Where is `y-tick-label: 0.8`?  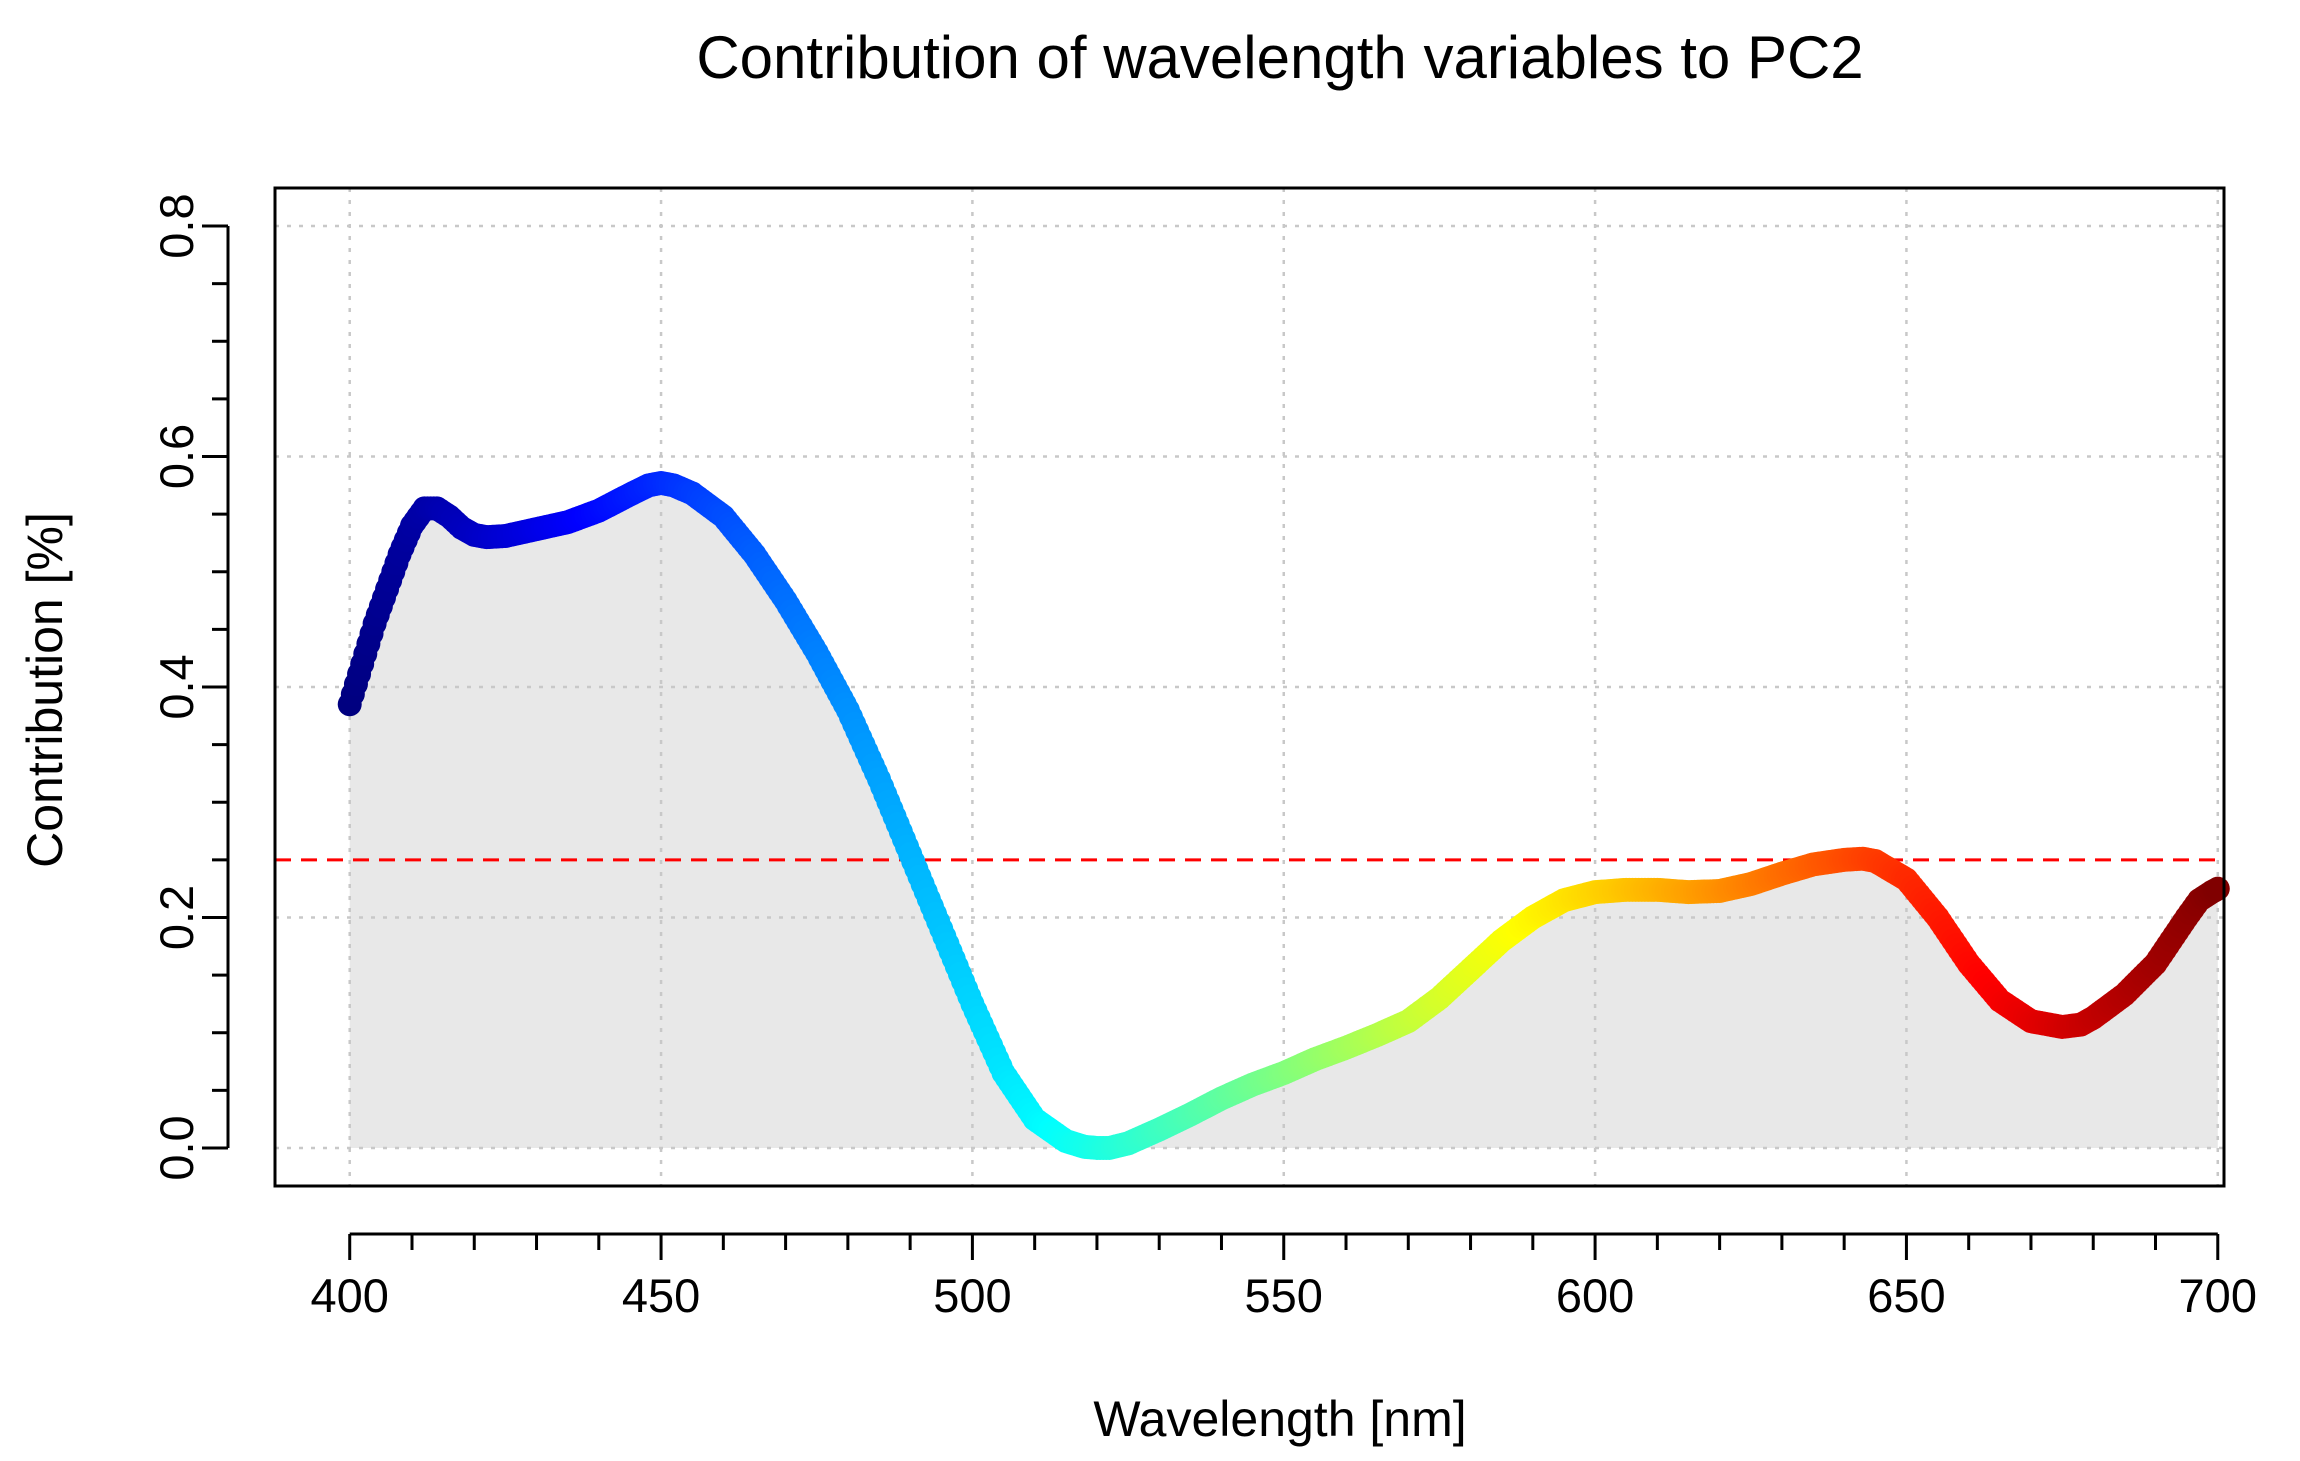 y-tick-label: 0.8 is located at coordinates (176, 225).